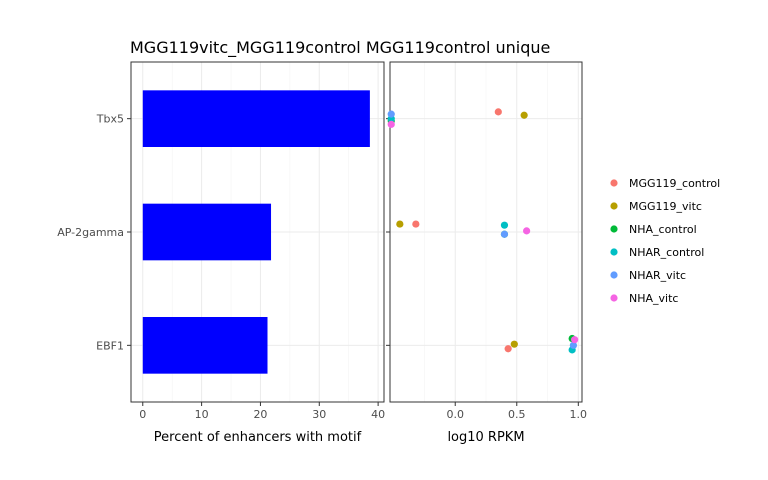  What do you see at coordinates (110, 345) in the screenshot?
I see `y-tick-label: EBF1` at bounding box center [110, 345].